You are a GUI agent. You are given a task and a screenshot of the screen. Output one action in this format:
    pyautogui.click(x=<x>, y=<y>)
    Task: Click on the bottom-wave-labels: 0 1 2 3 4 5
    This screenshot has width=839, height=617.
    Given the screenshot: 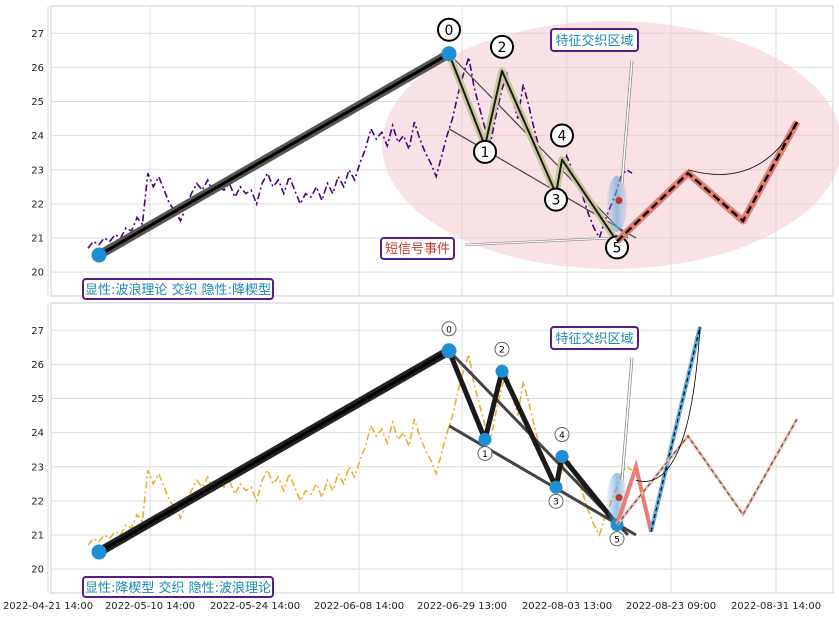 What is the action you would take?
    pyautogui.click(x=533, y=434)
    